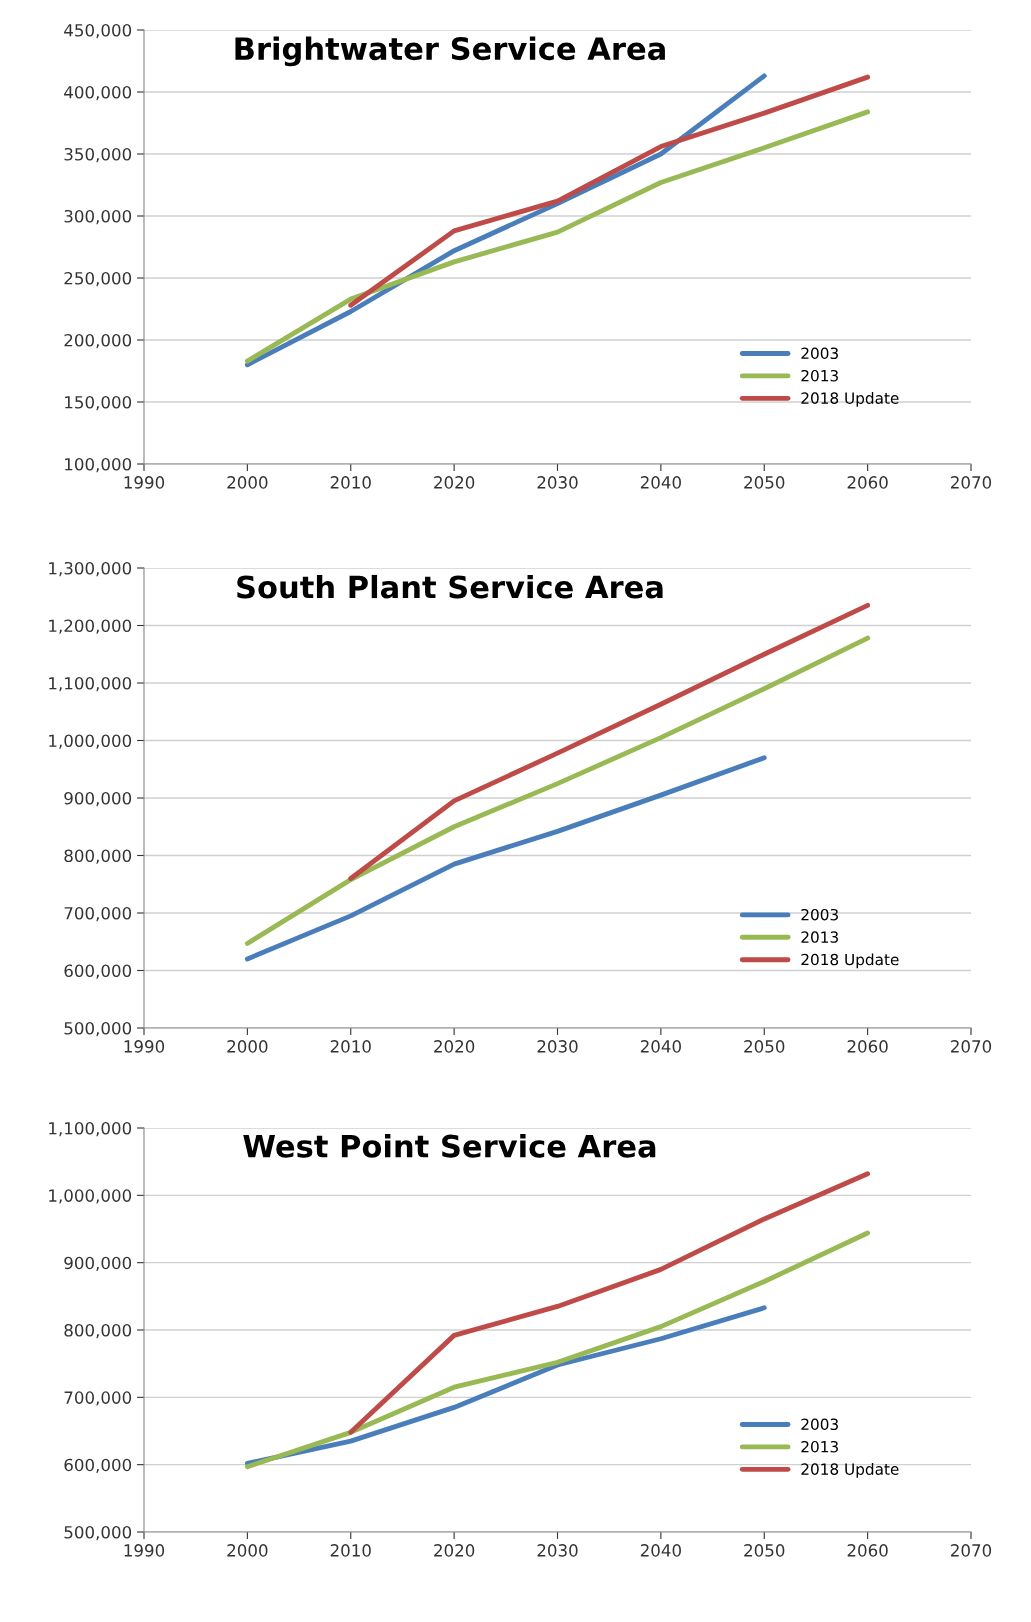 The image size is (1031, 1622). What do you see at coordinates (450, 51) in the screenshot?
I see `chart-title: Brightwater Service Area` at bounding box center [450, 51].